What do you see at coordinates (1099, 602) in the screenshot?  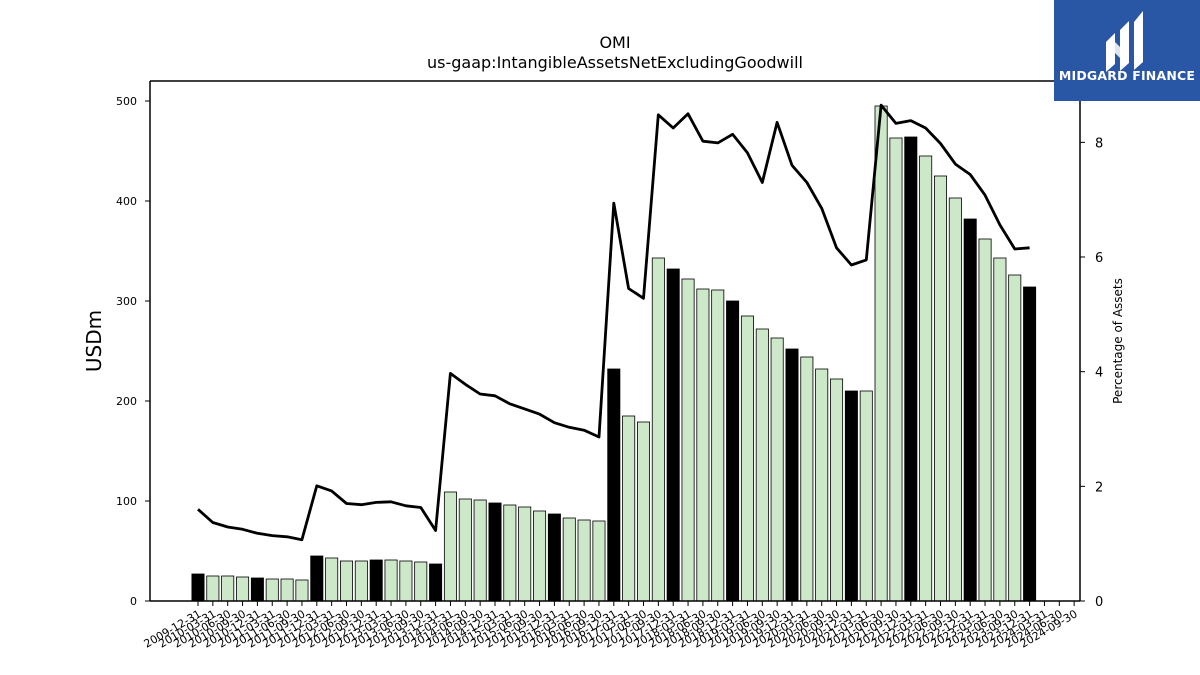 I see `y2-tick-label: 0` at bounding box center [1099, 602].